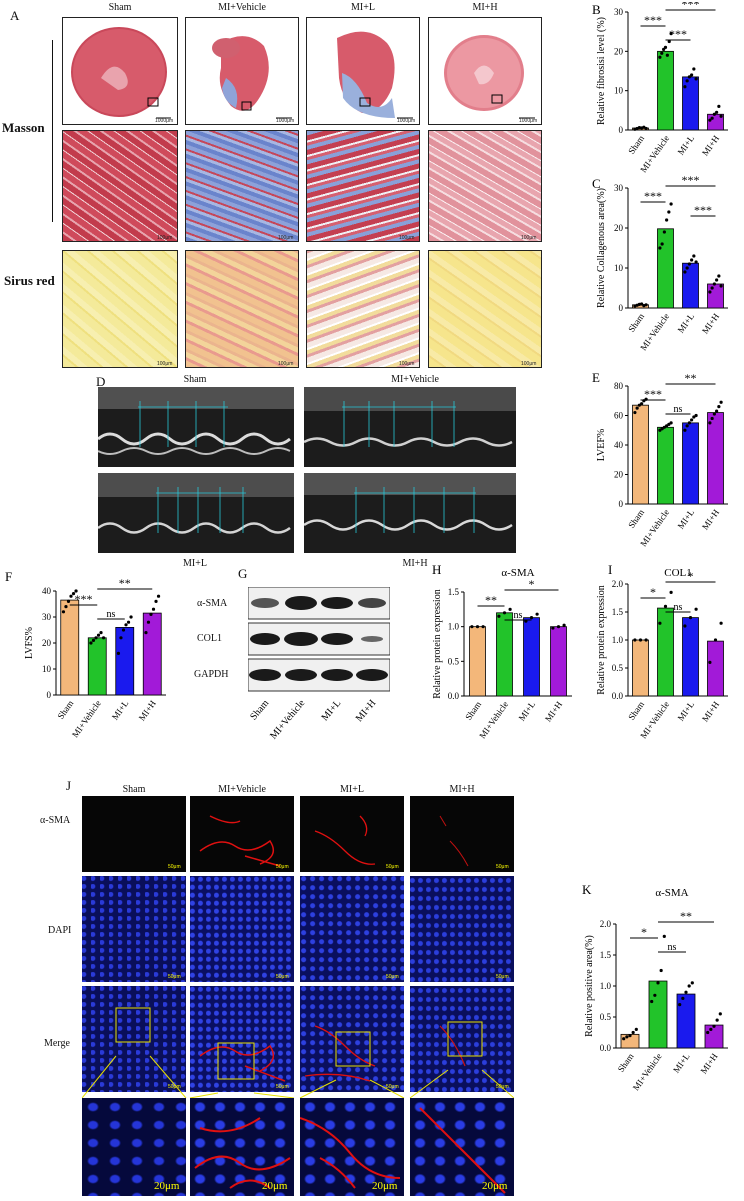  Describe the element at coordinates (242, 789) in the screenshot. I see `if-col-vehicle: MI+Vehicle` at that location.